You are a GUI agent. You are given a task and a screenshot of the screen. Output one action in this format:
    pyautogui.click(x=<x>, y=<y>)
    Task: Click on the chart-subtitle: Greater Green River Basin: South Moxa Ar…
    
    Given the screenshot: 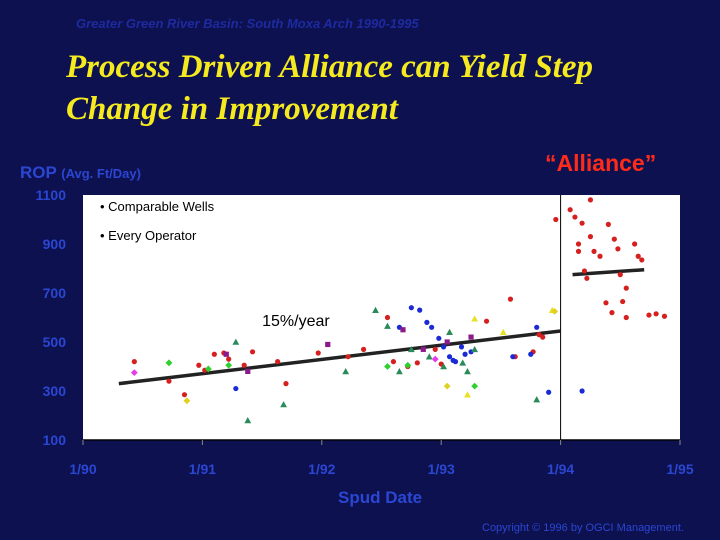 What is the action you would take?
    pyautogui.click(x=247, y=23)
    